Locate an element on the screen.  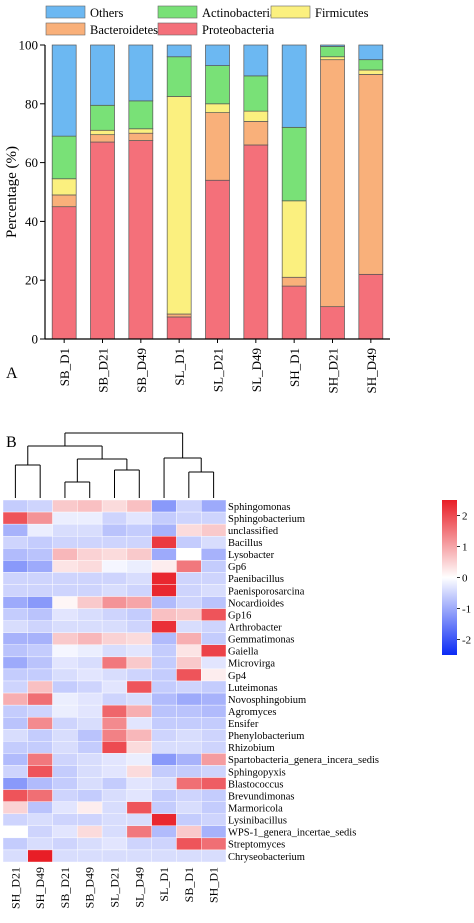
heat-cell-microvirga-sh-d49 is located at coordinates (40, 663).